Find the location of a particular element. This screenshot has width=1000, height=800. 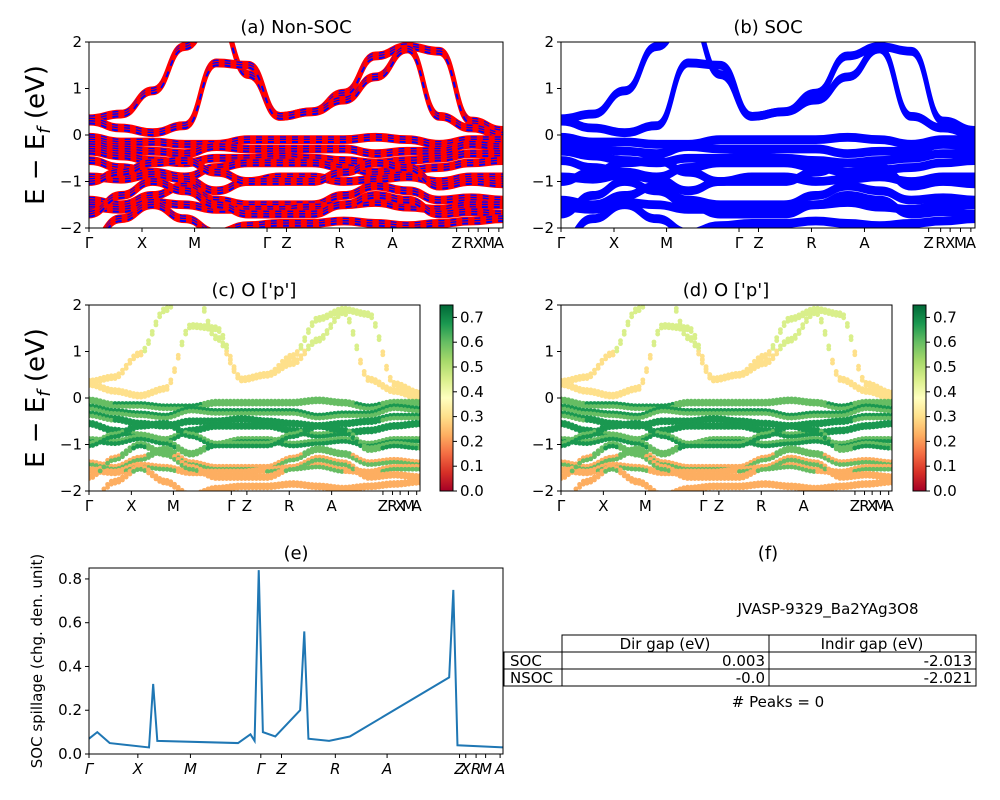

band-line-soc-dashed is located at coordinates (296, 195).